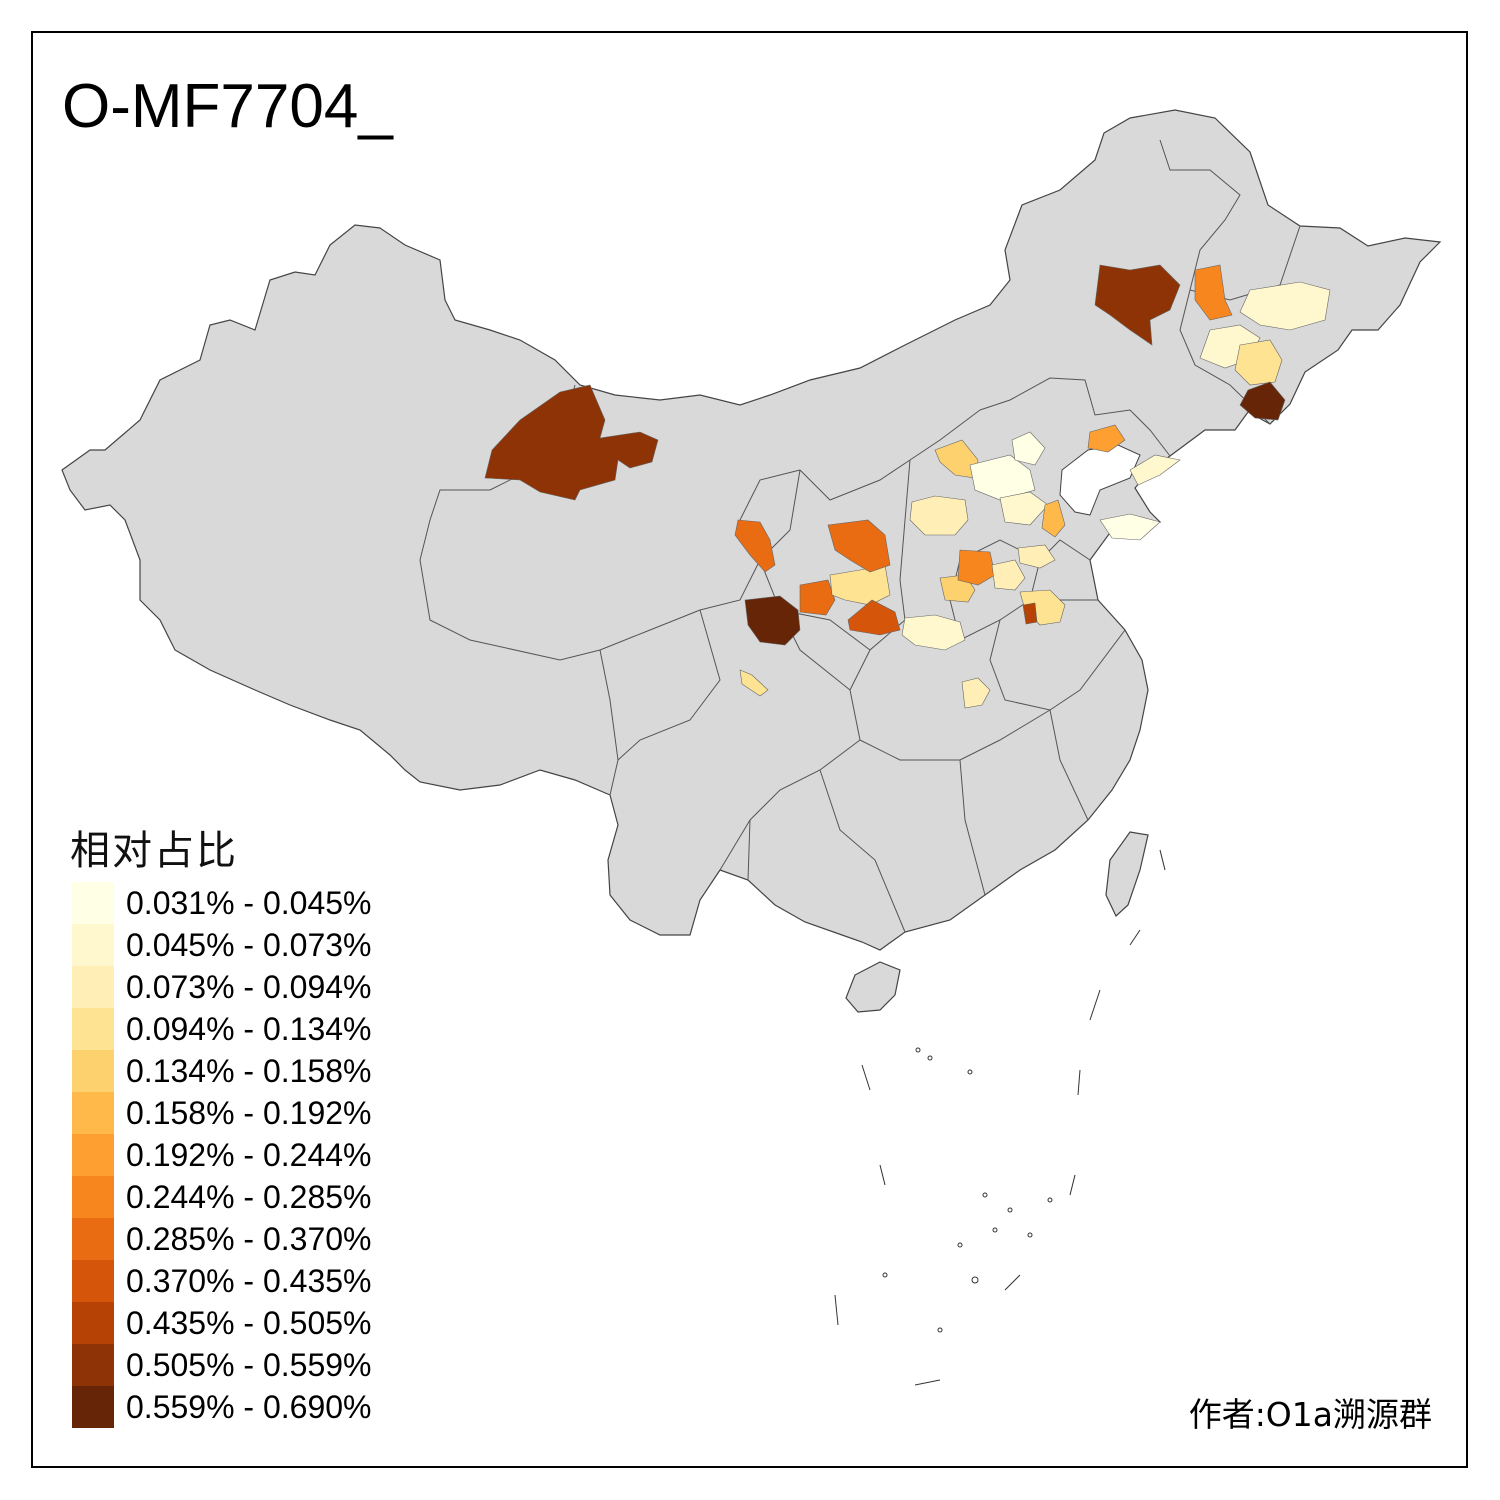 The height and width of the screenshot is (1500, 1500). Describe the element at coordinates (249, 903) in the screenshot. I see `legend-label: 0.031% - 0.045%` at that location.